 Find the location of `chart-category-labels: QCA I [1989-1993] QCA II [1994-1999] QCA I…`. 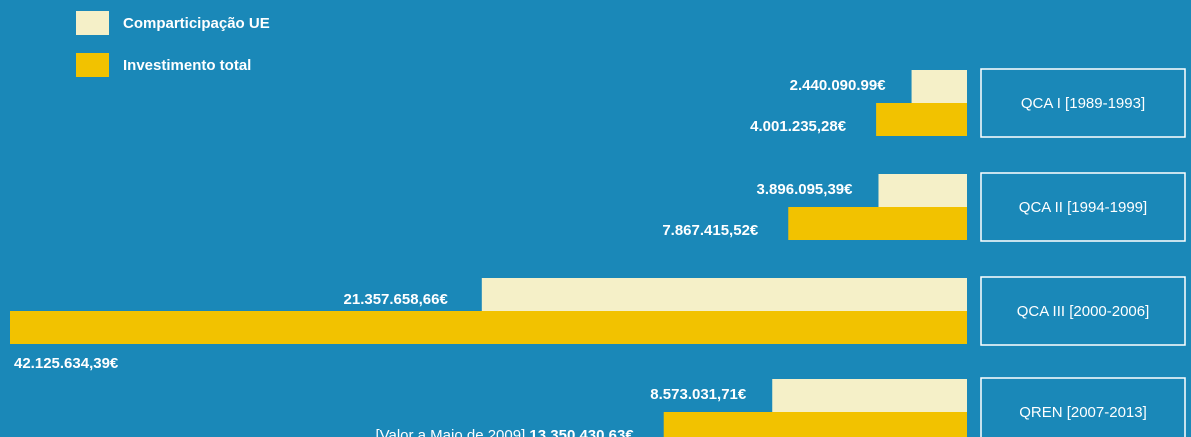

chart-category-labels: QCA I [1989-1993] QCA II [1994-1999] QCA I… is located at coordinates (1083, 252).